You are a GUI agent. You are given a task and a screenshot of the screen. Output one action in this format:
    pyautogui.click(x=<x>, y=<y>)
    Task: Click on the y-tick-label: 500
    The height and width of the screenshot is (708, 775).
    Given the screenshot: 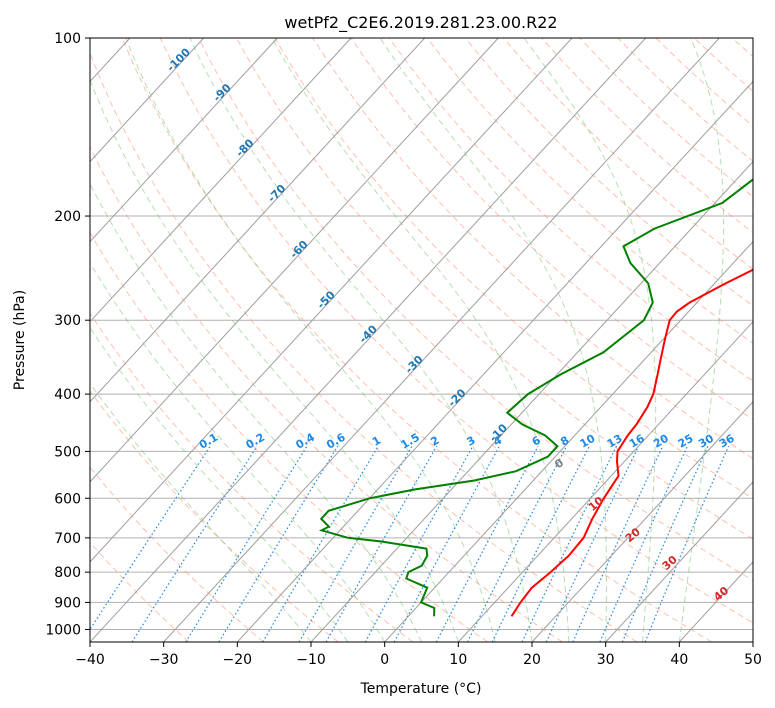 What is the action you would take?
    pyautogui.click(x=67, y=452)
    